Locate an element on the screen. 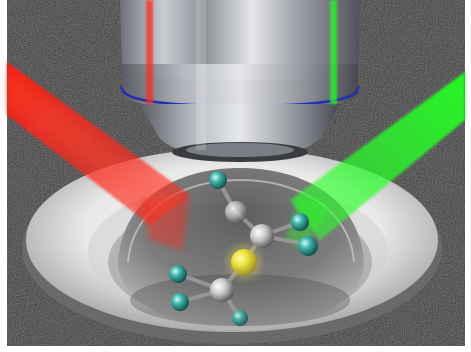 The width and height of the screenshot is (471, 352). molecule is located at coordinates (243, 248).